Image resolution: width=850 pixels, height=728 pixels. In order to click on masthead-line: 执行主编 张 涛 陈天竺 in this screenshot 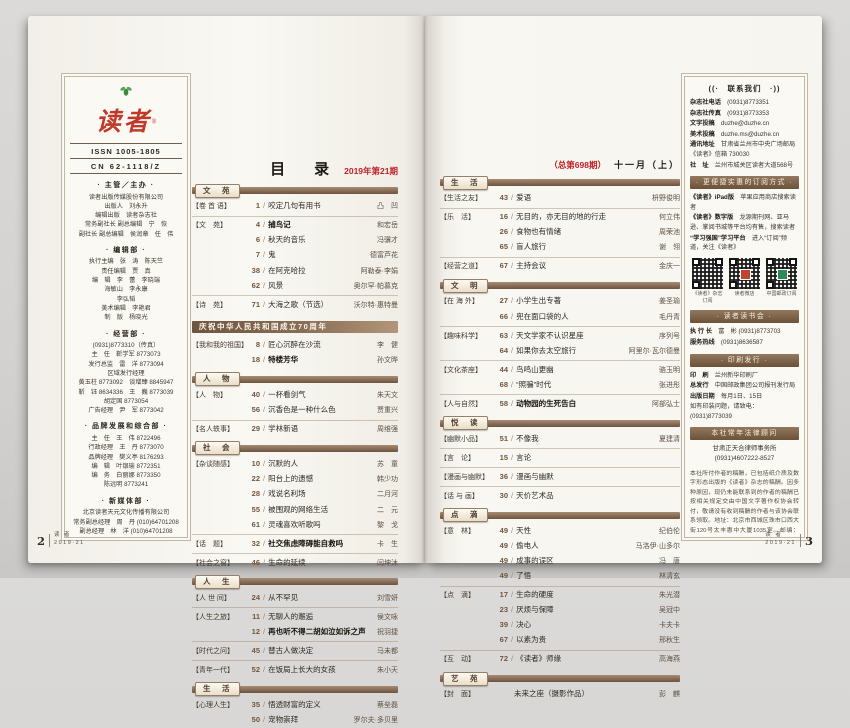, I will do `click(126, 262)`.